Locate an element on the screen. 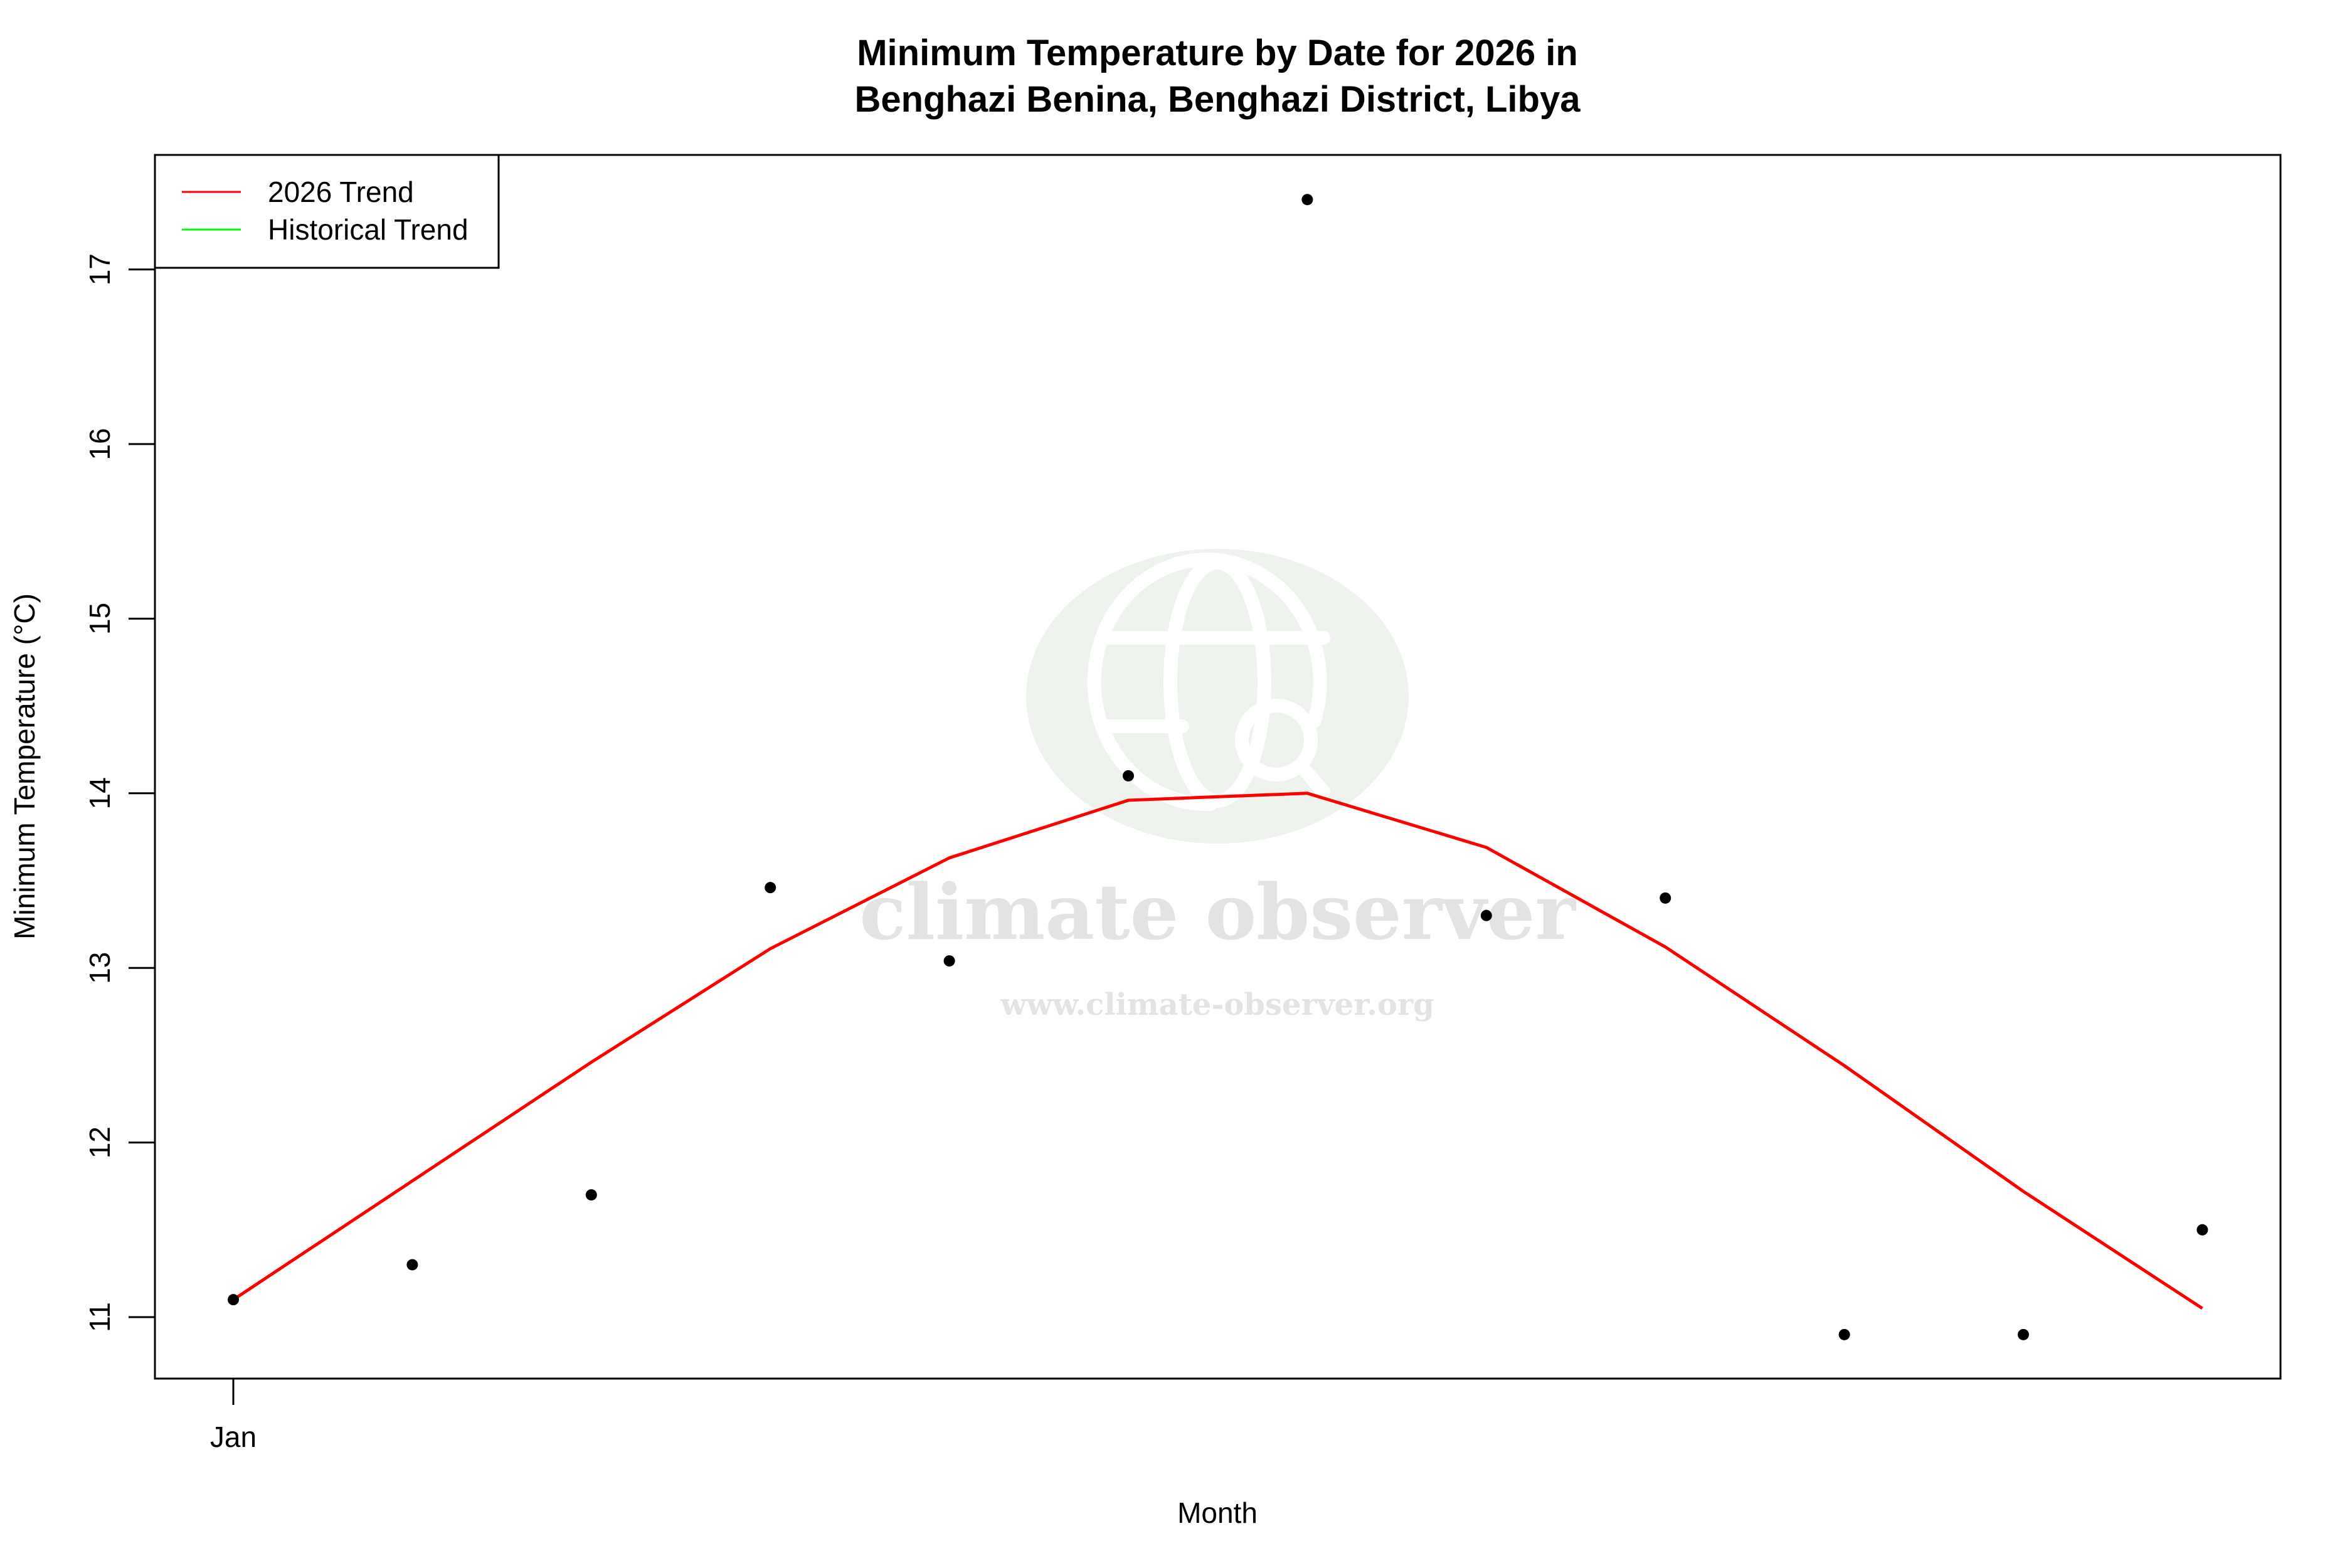 Image resolution: width=2352 pixels, height=1568 pixels. y-axis-label: Minimum Temperature (°C) is located at coordinates (24, 767).